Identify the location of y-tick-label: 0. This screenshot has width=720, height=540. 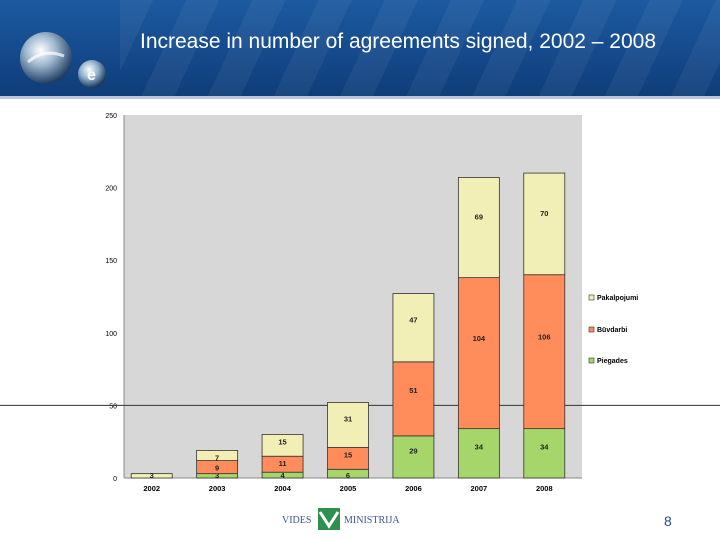
(115, 479).